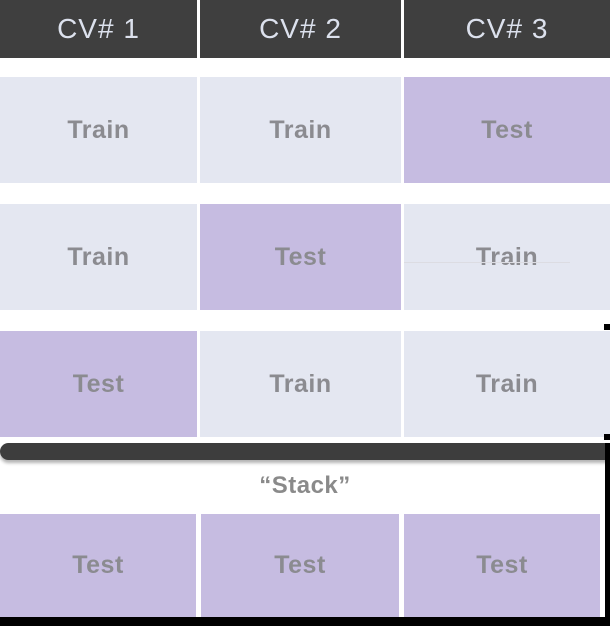 Image resolution: width=610 pixels, height=626 pixels. What do you see at coordinates (507, 257) in the screenshot?
I see `fold2-cv3-cell: Train` at bounding box center [507, 257].